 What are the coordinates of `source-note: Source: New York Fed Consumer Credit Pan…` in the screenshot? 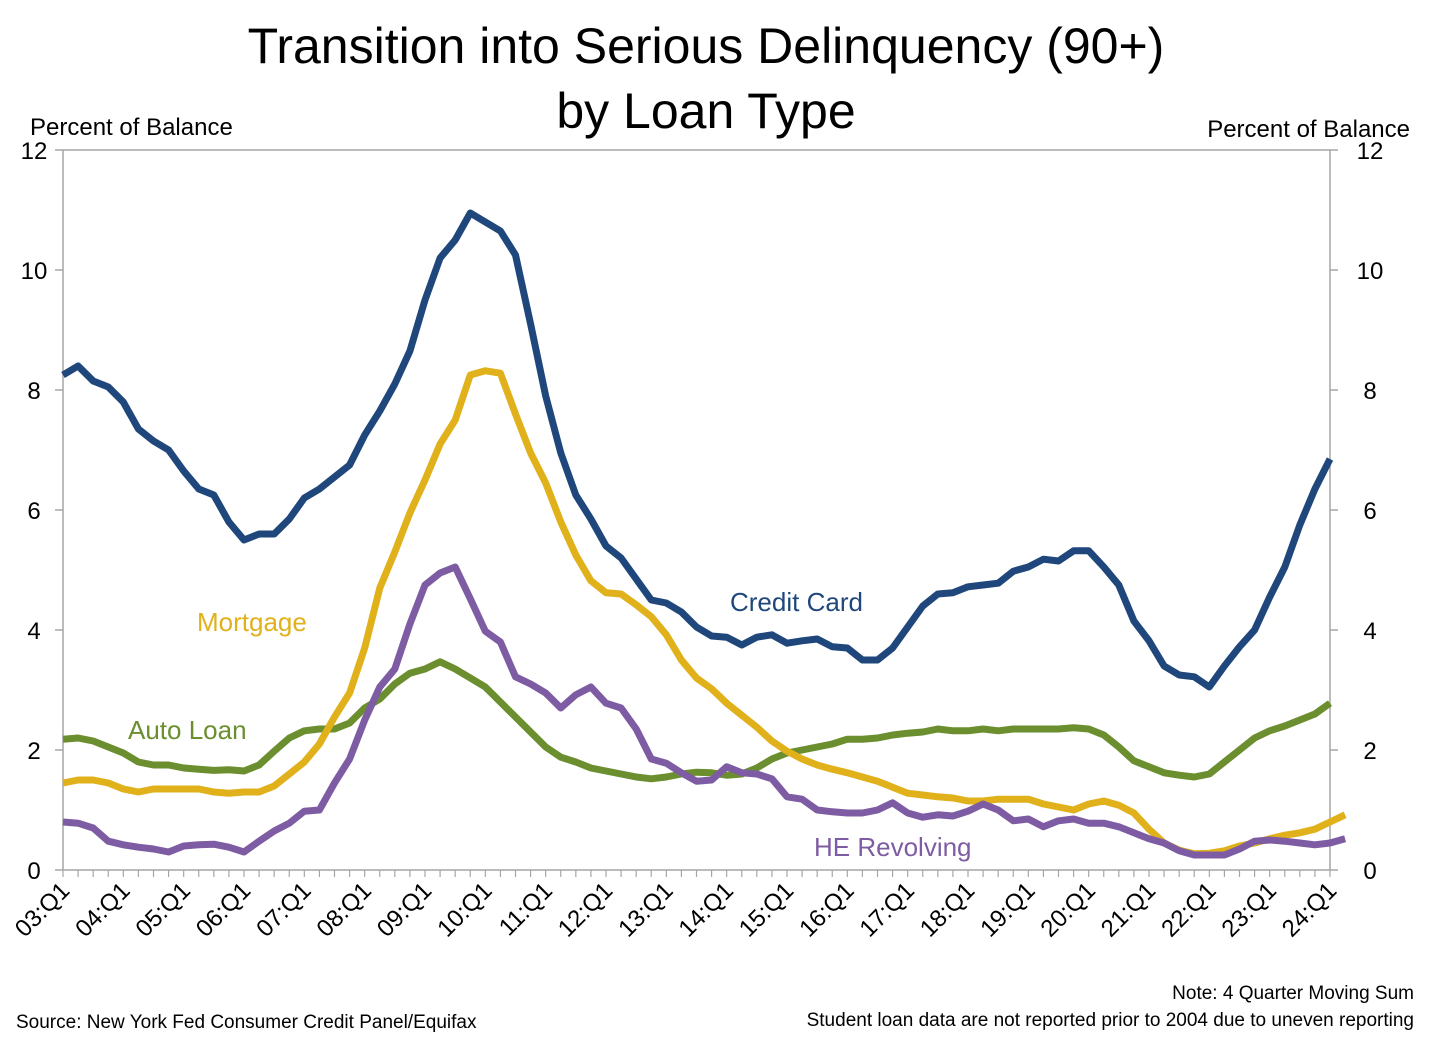 It's located at (246, 1022).